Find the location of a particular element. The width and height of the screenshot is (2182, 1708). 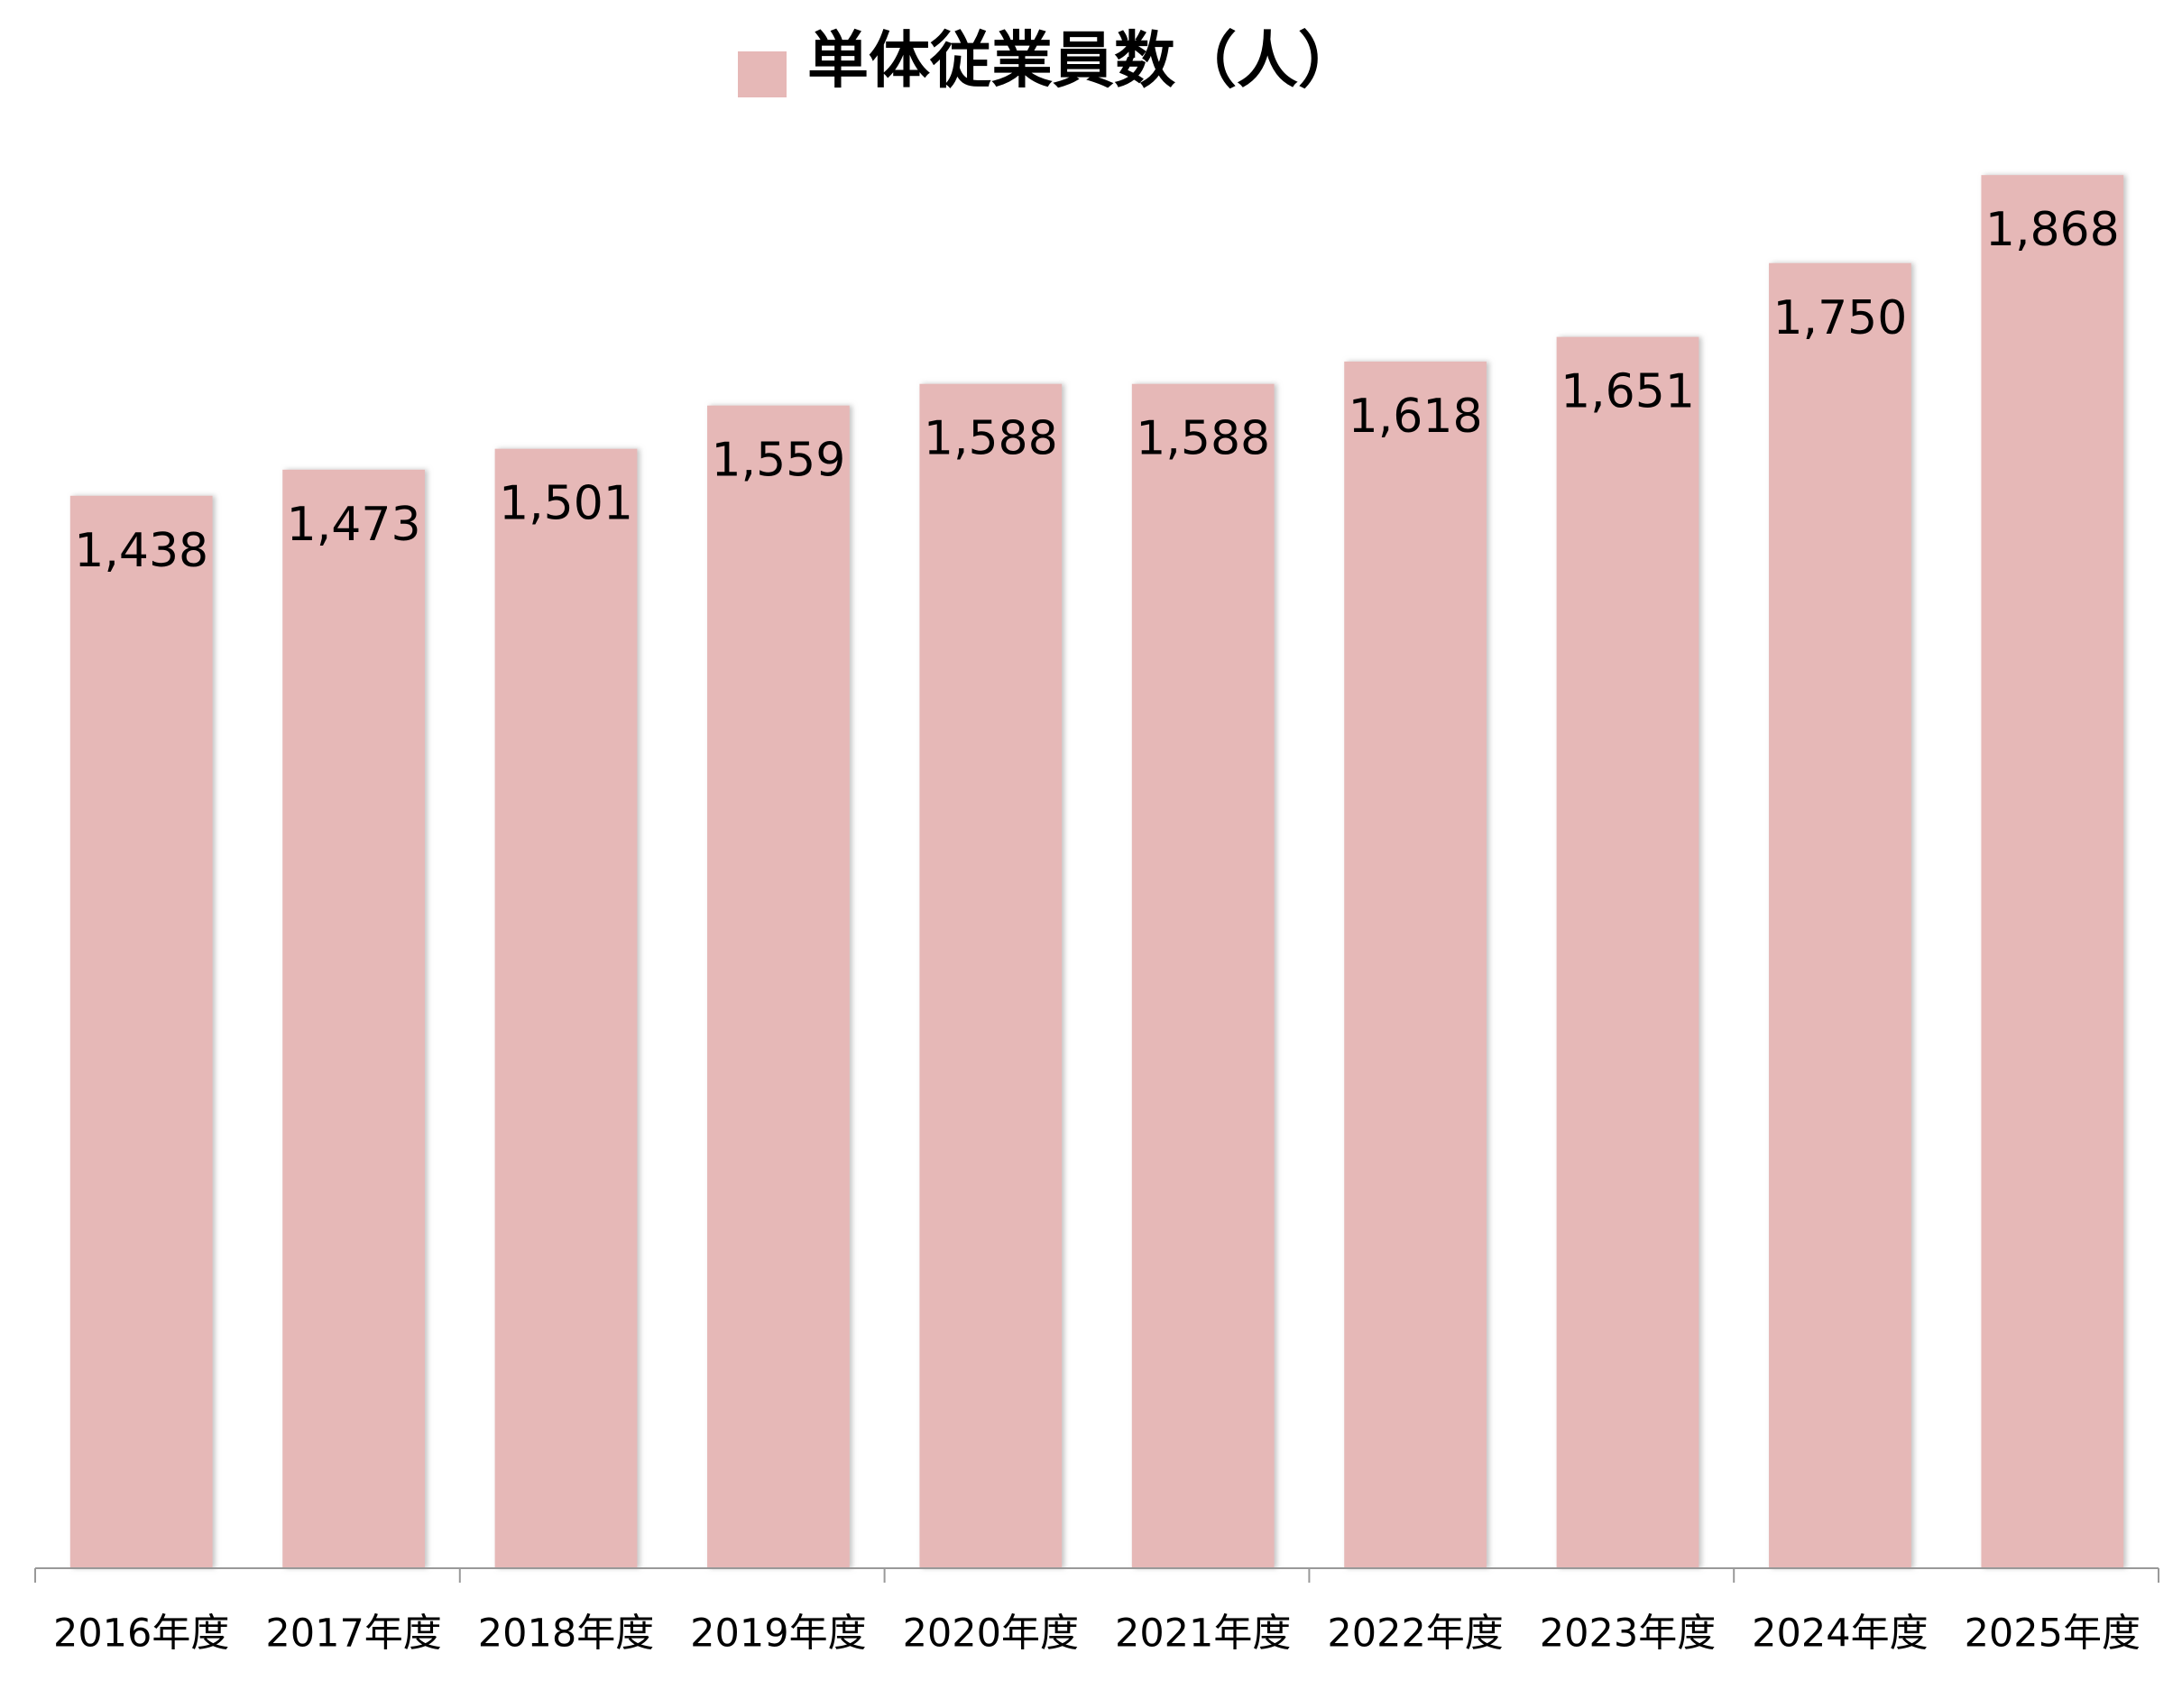

data-label: 1,438 is located at coordinates (141, 551).